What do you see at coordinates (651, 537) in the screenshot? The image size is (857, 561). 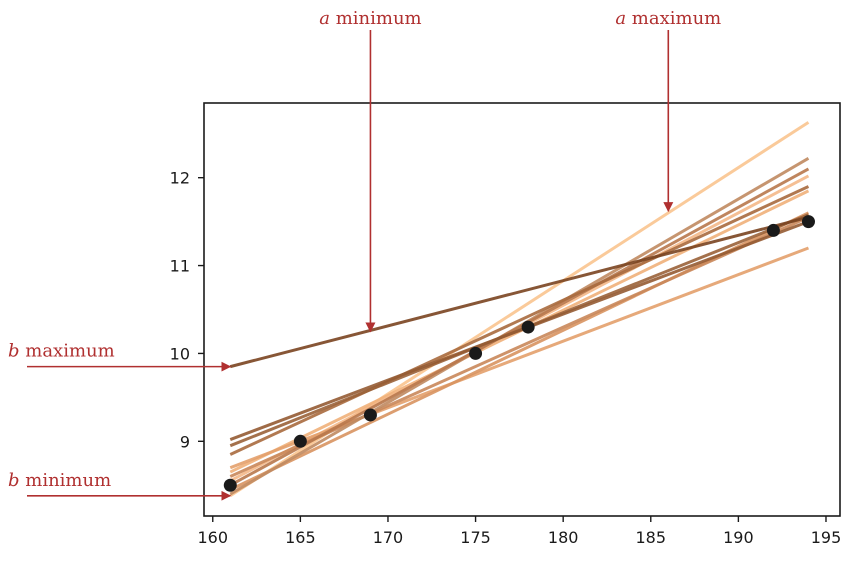 I see `x-tick-label: 185` at bounding box center [651, 537].